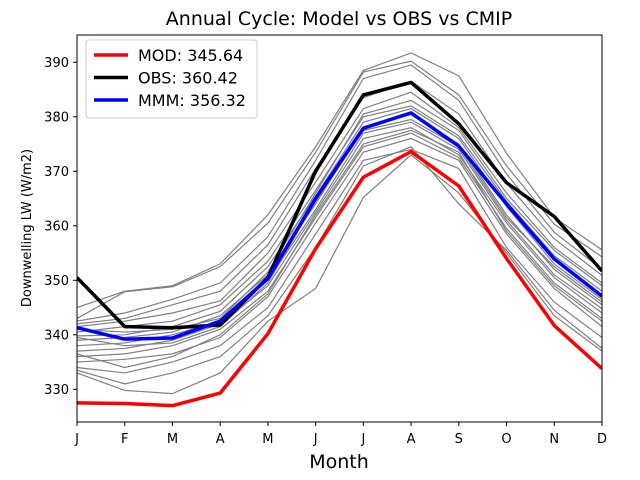 The height and width of the screenshot is (480, 640). I want to click on x-tick-label-9: S, so click(459, 439).